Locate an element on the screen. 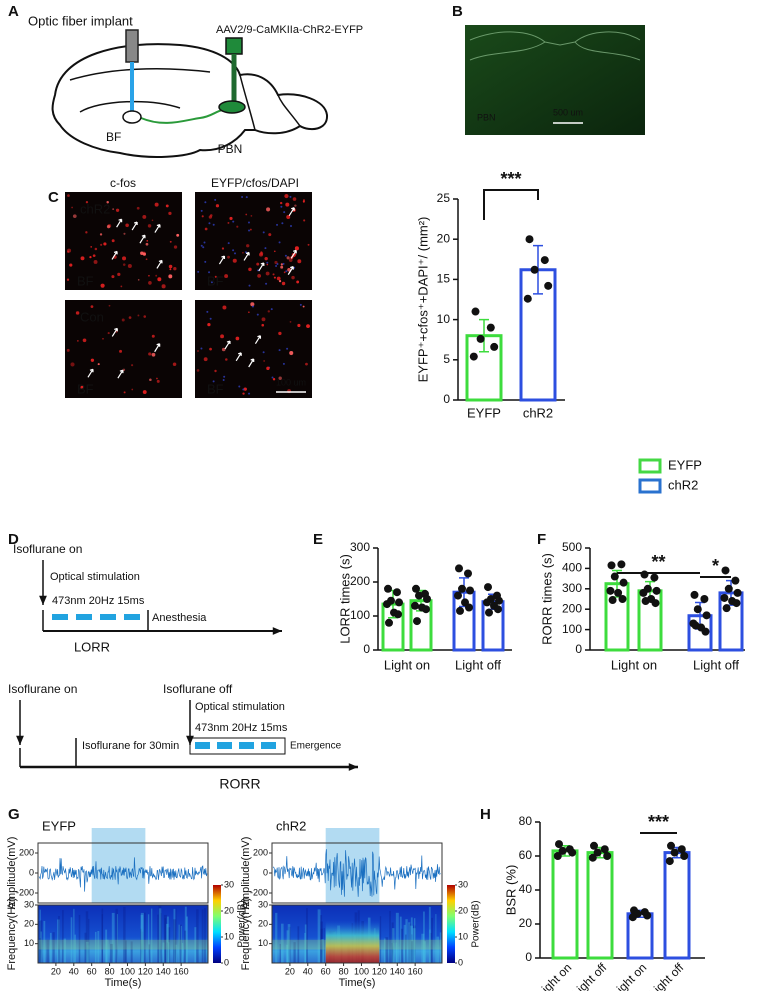 This screenshot has height=991, width=765. protocol-text: 473nm 20Hz 15ms is located at coordinates (241, 728).